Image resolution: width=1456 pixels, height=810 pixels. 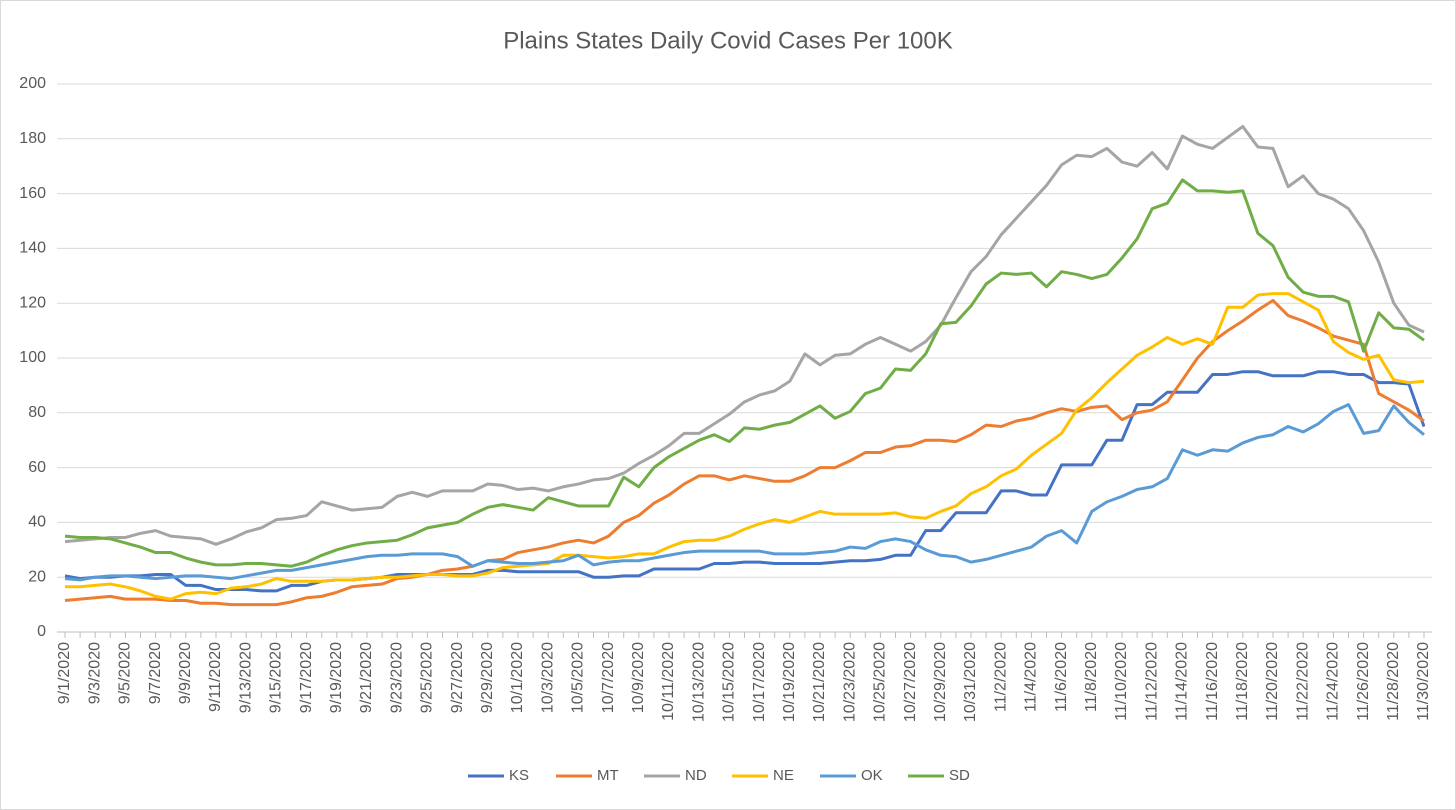 I want to click on y-tick-label: 40, so click(x=37, y=522).